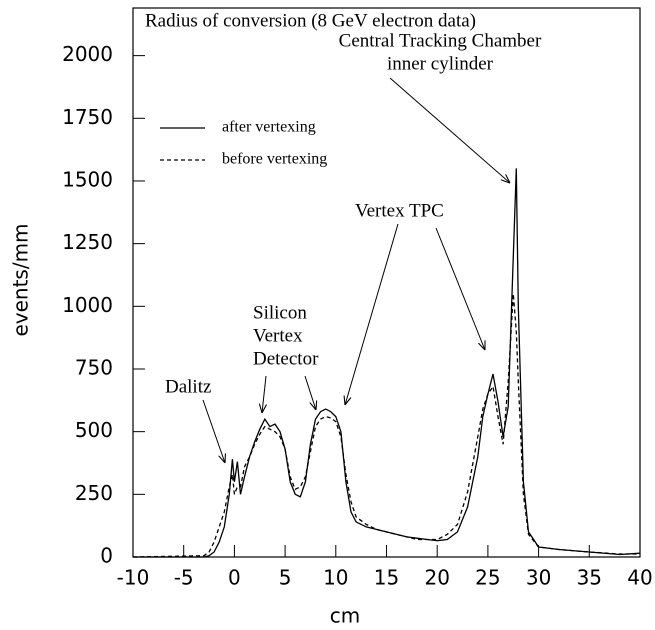 This screenshot has width=655, height=630. Describe the element at coordinates (87, 54) in the screenshot. I see `y-tick-label: 2000` at that location.